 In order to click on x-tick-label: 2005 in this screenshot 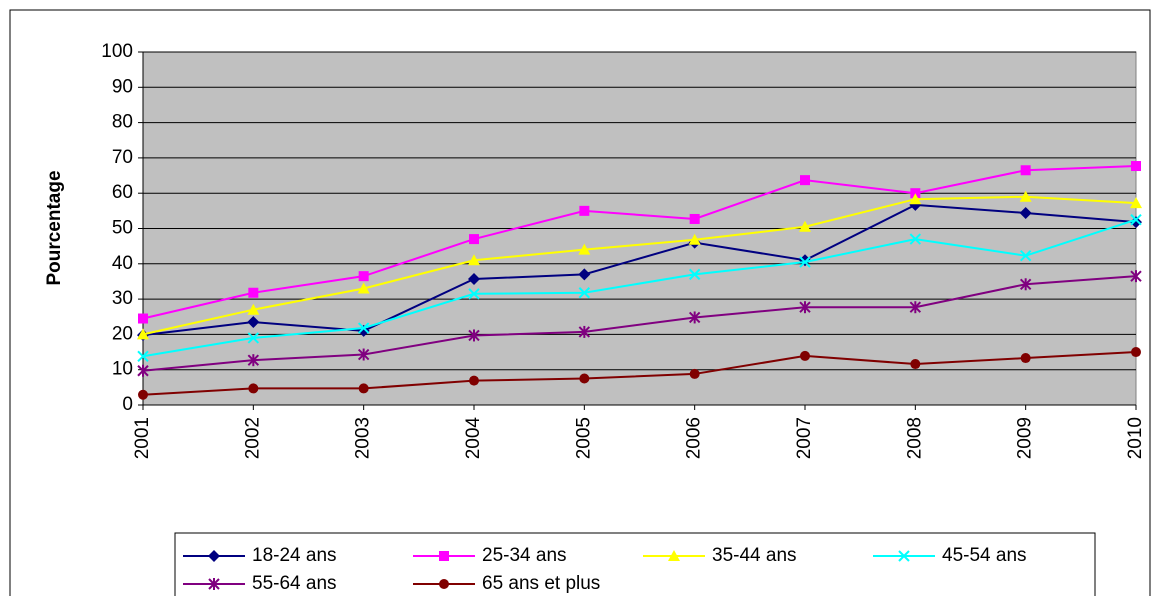, I will do `click(583, 438)`.